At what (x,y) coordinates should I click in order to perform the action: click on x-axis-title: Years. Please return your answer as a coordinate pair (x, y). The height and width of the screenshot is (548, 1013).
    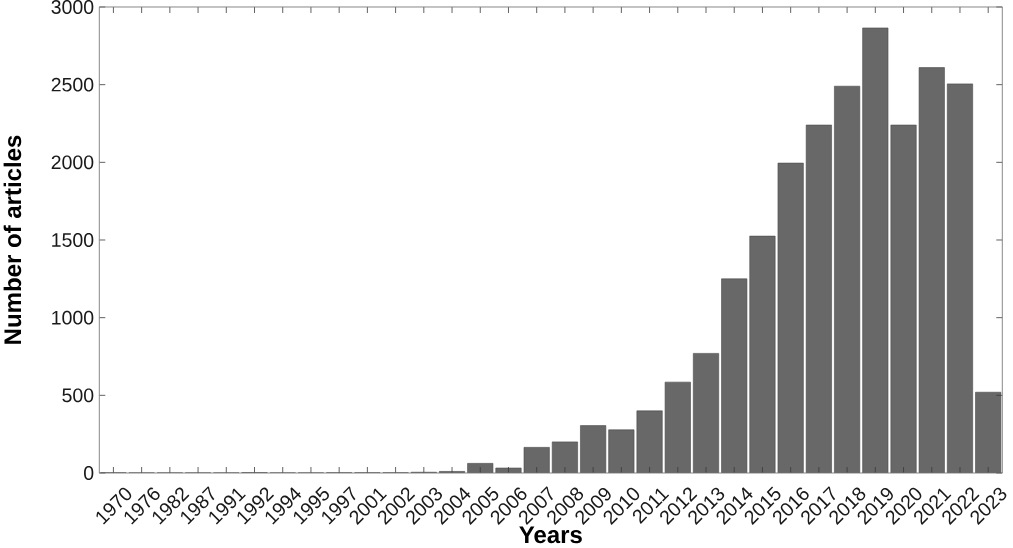
    Looking at the image, I should click on (550, 535).